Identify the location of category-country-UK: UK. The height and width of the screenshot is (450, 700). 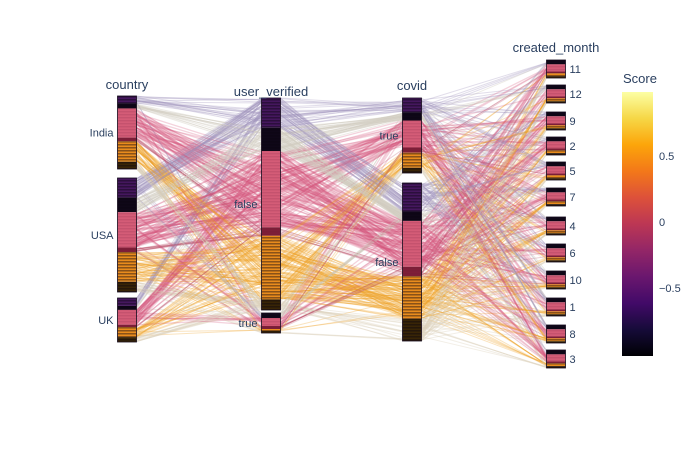
(117, 320).